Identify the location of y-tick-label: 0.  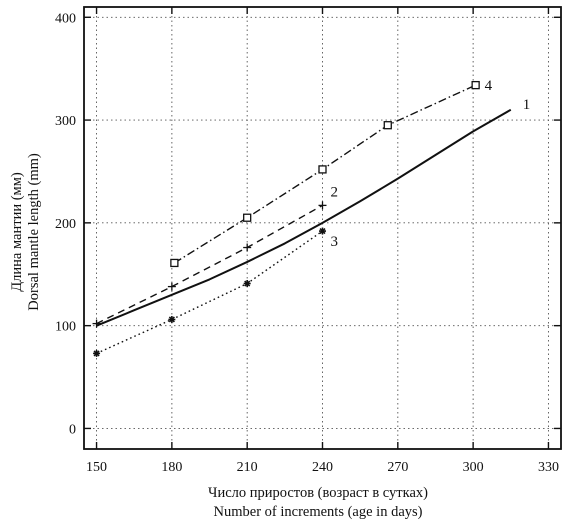
(72, 429).